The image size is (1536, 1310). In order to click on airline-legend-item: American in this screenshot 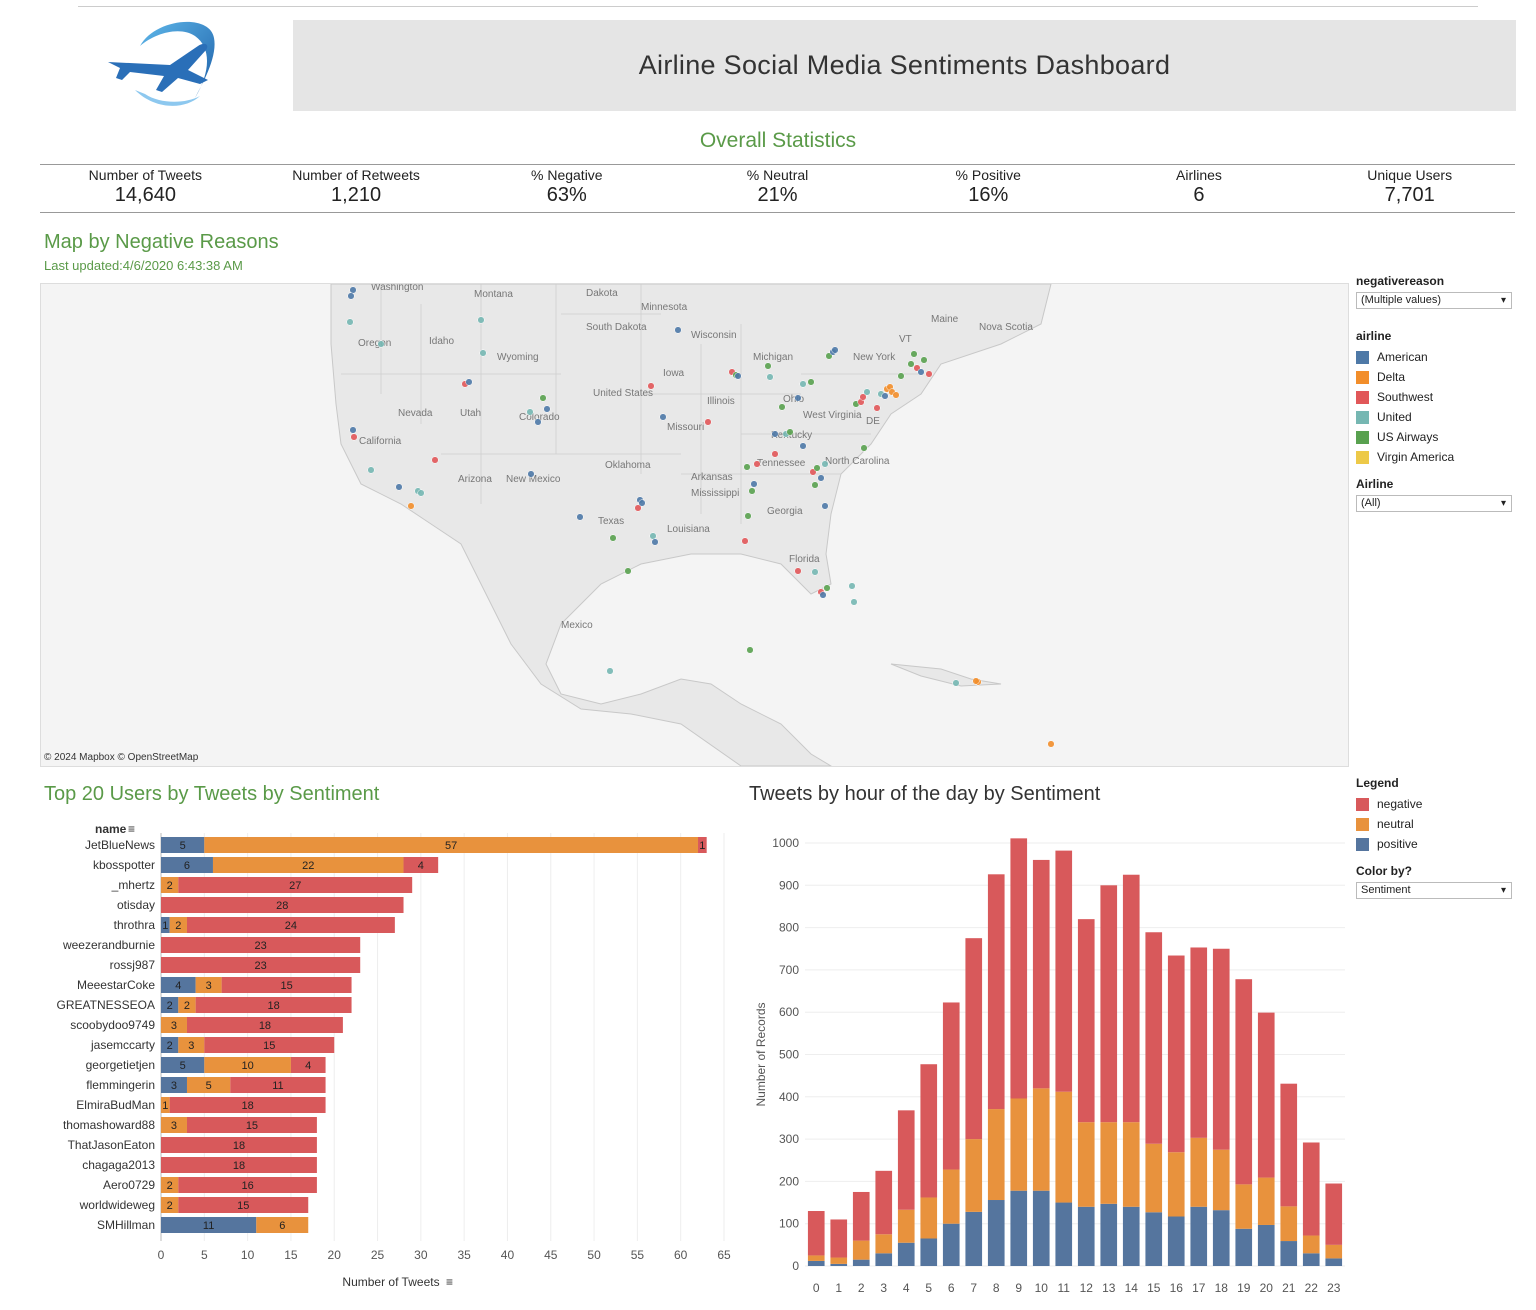, I will do `click(1405, 357)`.